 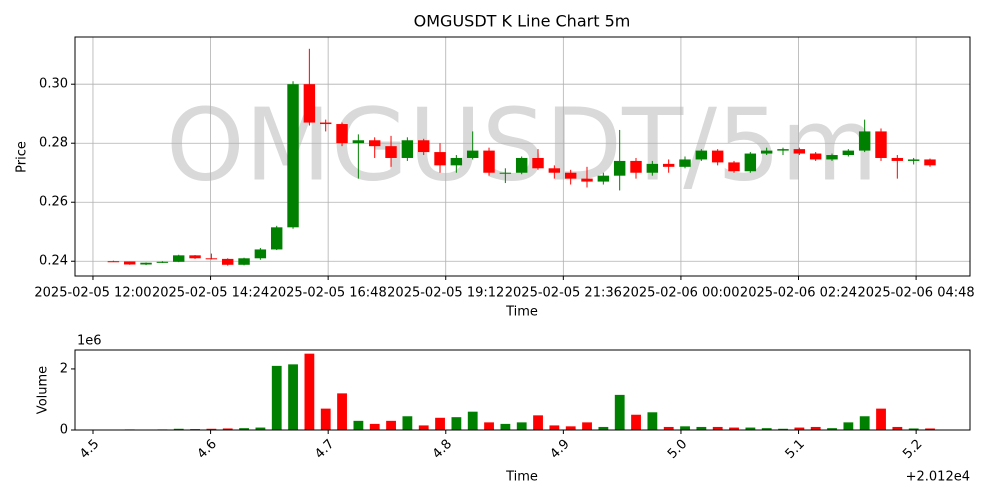 What do you see at coordinates (210, 293) in the screenshot?
I see `x-tick-label: 2025-02-05 14:24` at bounding box center [210, 293].